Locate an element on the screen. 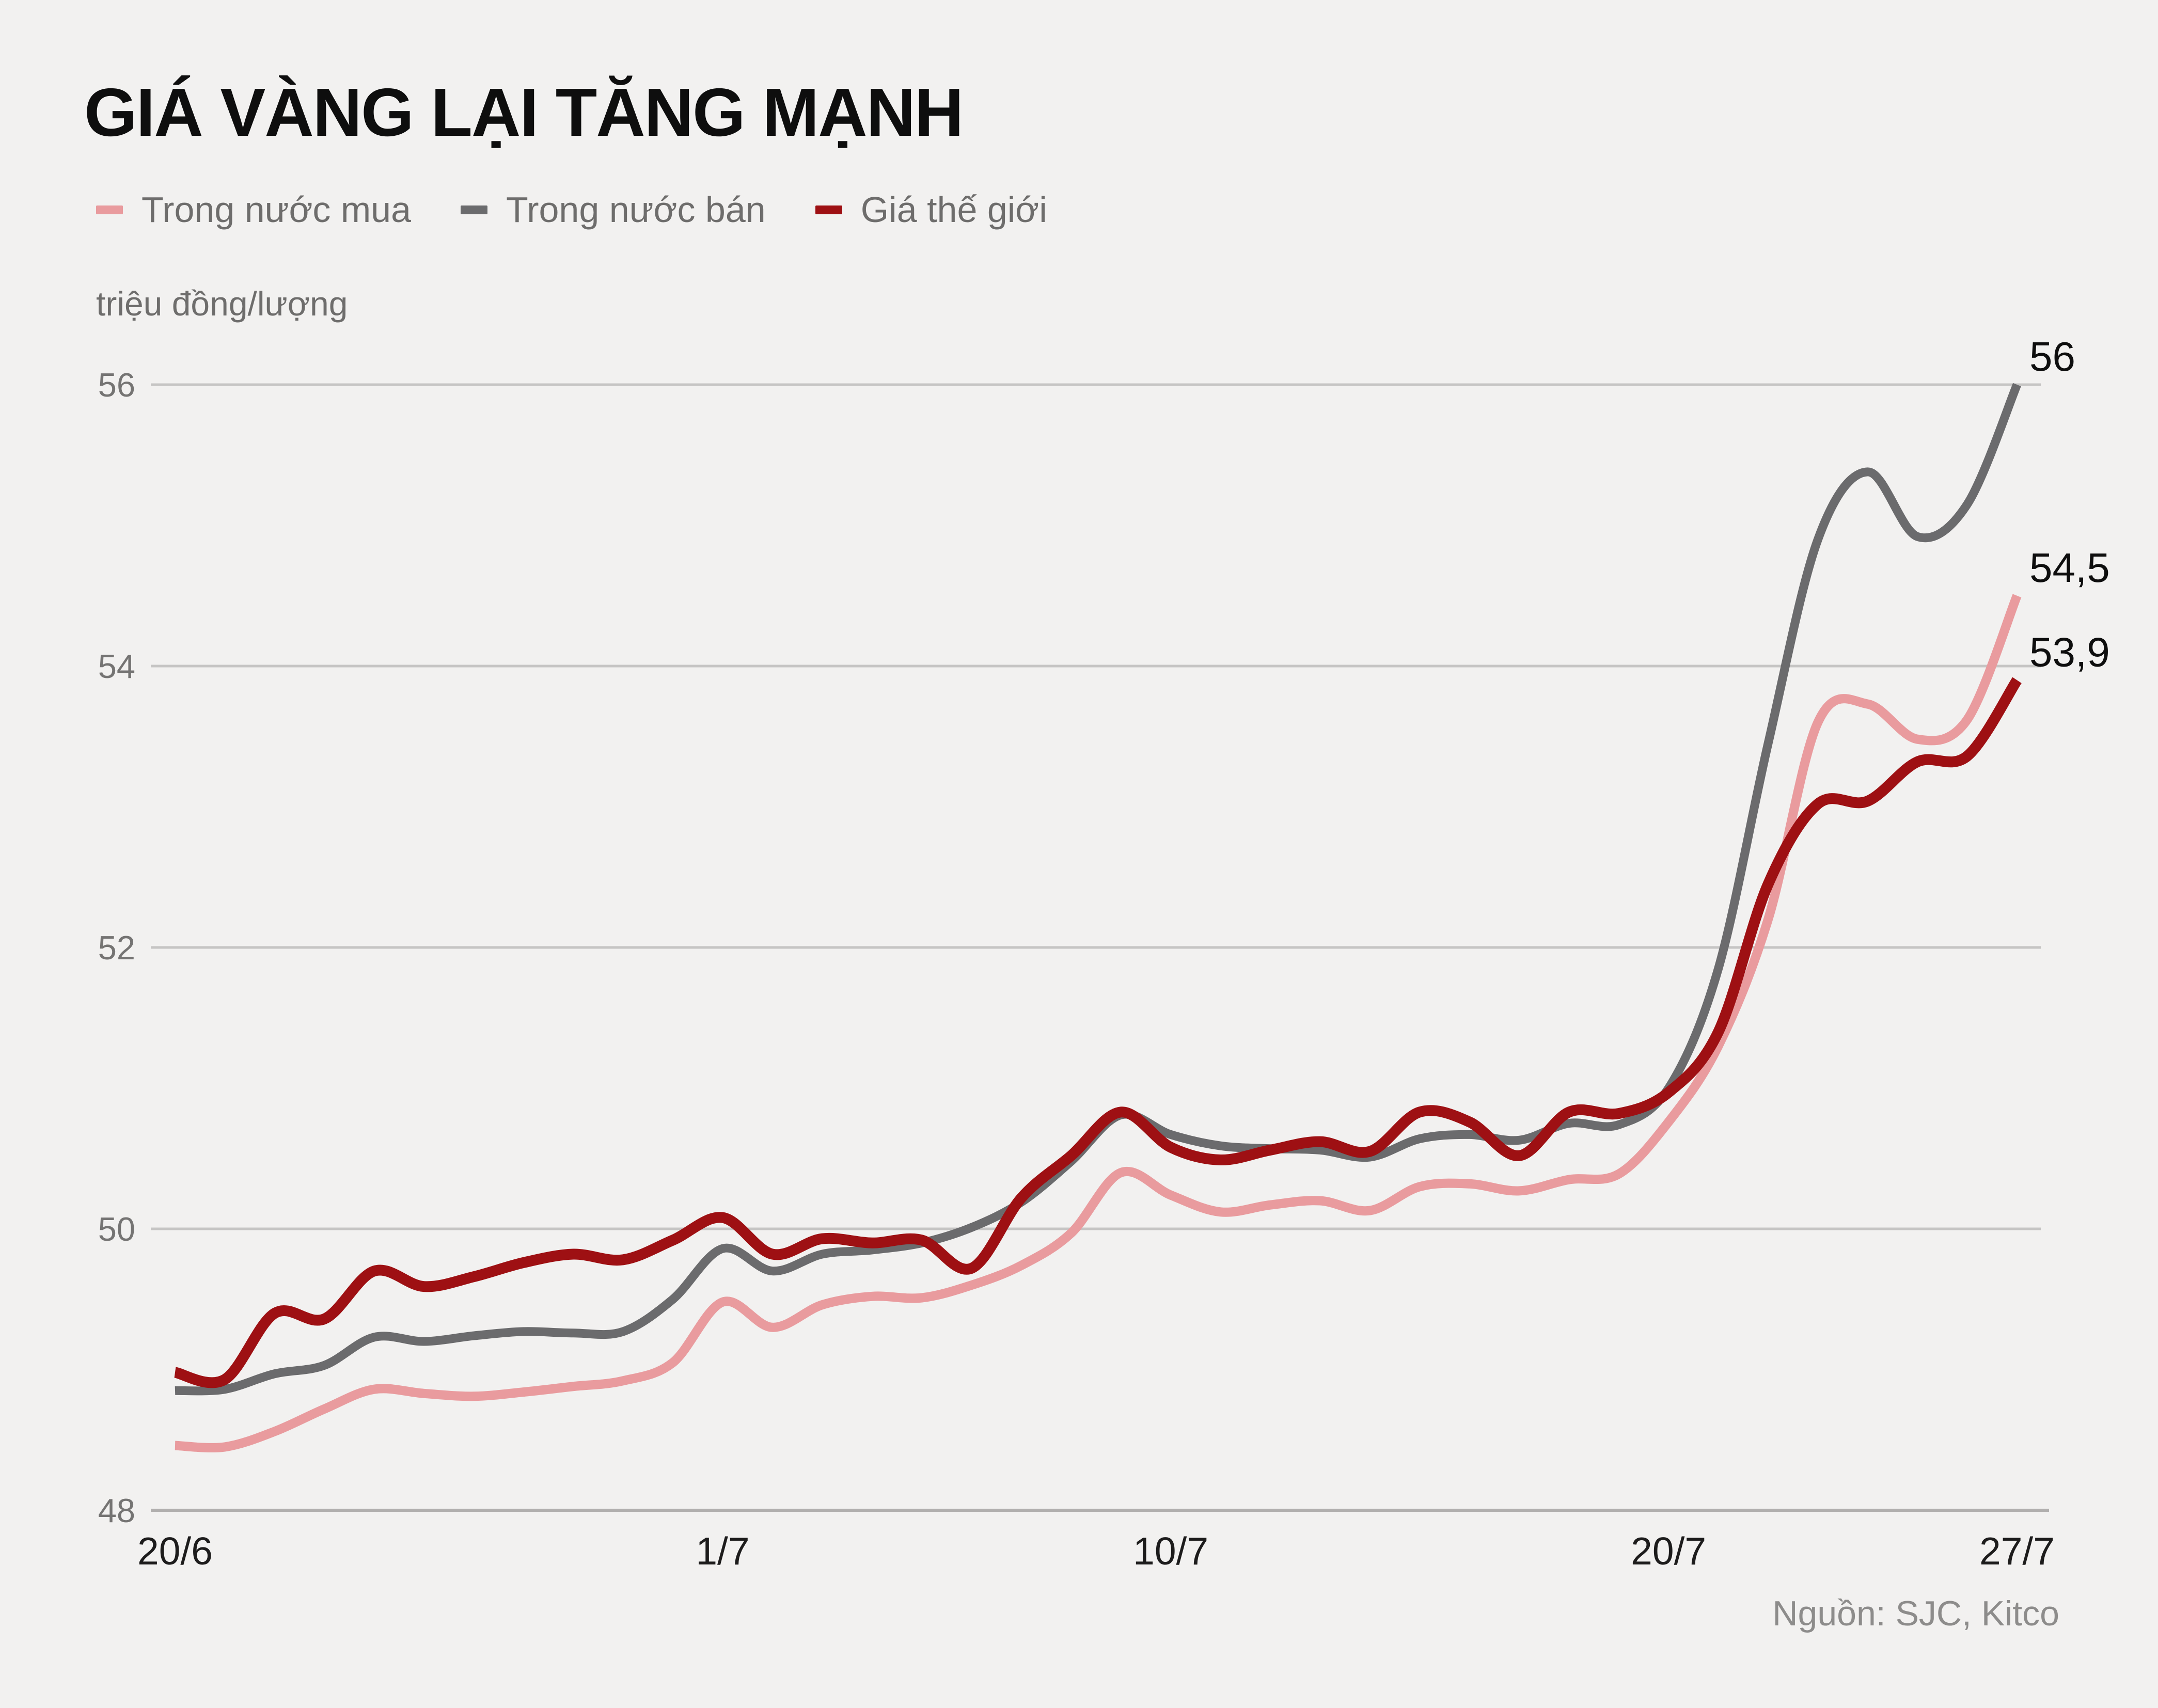 The width and height of the screenshot is (2158, 1708). source-note: Nguồn: SJC, Kitco is located at coordinates (1915, 1613).